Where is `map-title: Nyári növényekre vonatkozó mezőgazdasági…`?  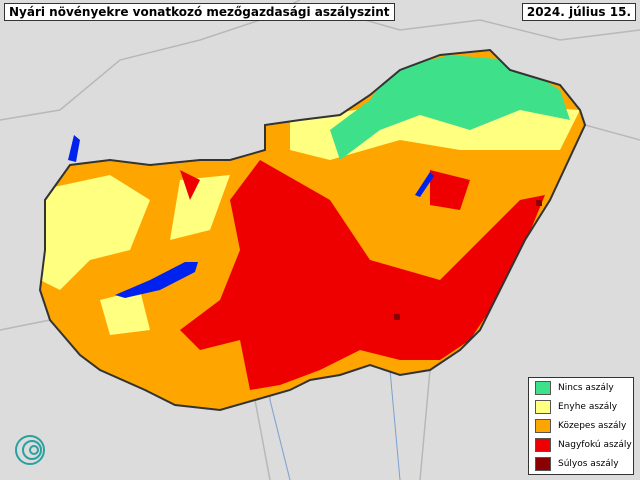
map-title: Nyári növényekre vonatkozó mezőgazdasági… is located at coordinates (199, 12).